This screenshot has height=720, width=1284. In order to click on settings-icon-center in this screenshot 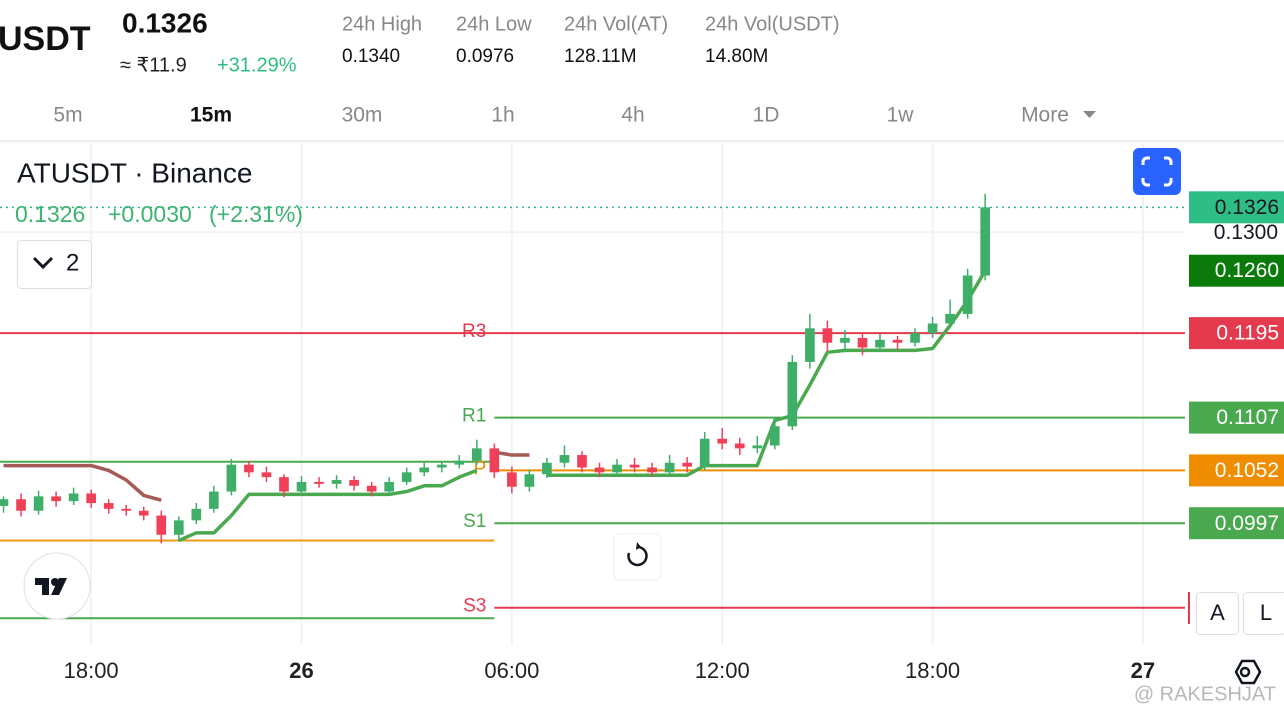, I will do `click(1245, 672)`.